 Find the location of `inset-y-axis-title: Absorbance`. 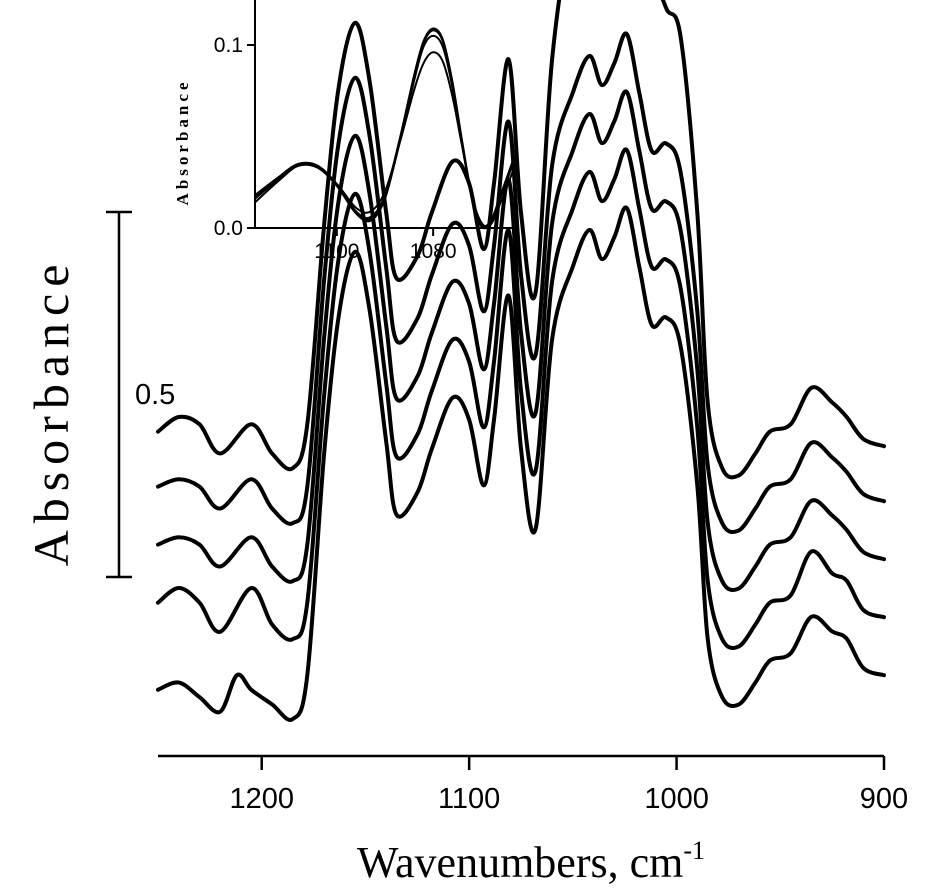

inset-y-axis-title: Absorbance is located at coordinates (182, 142).